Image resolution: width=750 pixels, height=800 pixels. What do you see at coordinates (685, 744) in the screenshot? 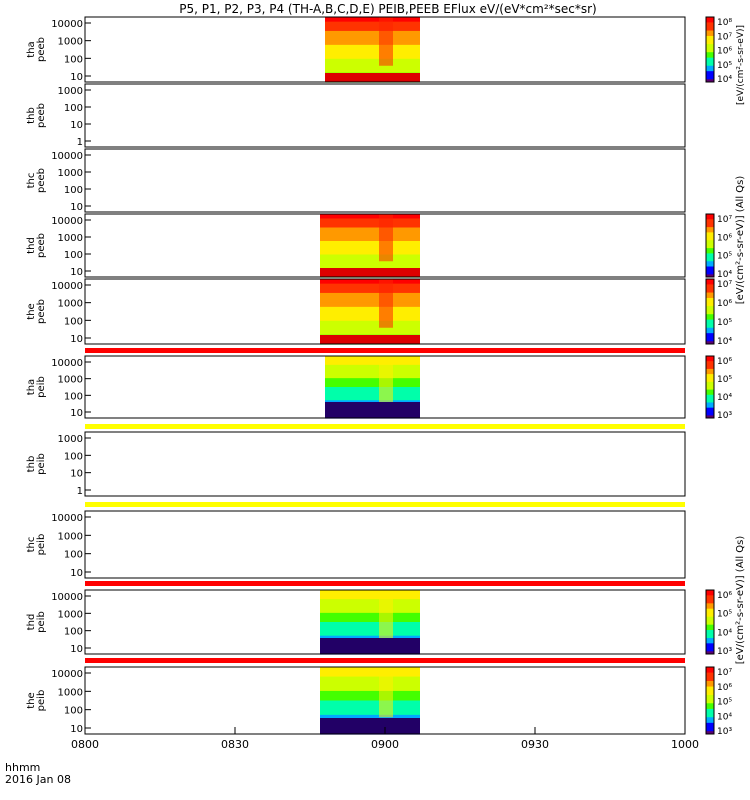
I see `x-tick-label: 1000` at bounding box center [685, 744].